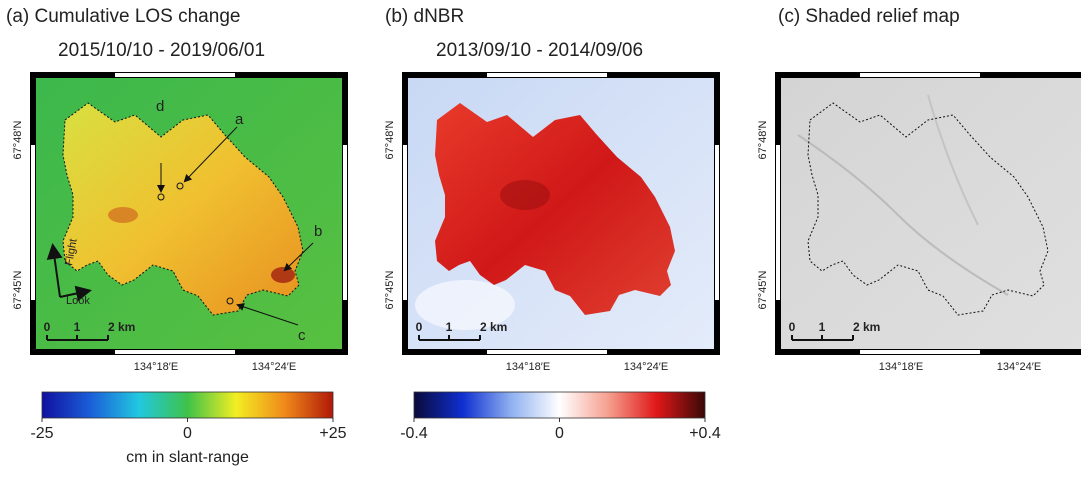 The width and height of the screenshot is (1081, 477). What do you see at coordinates (414, 433) in the screenshot?
I see `colorbar-tick-label: -0.4` at bounding box center [414, 433].